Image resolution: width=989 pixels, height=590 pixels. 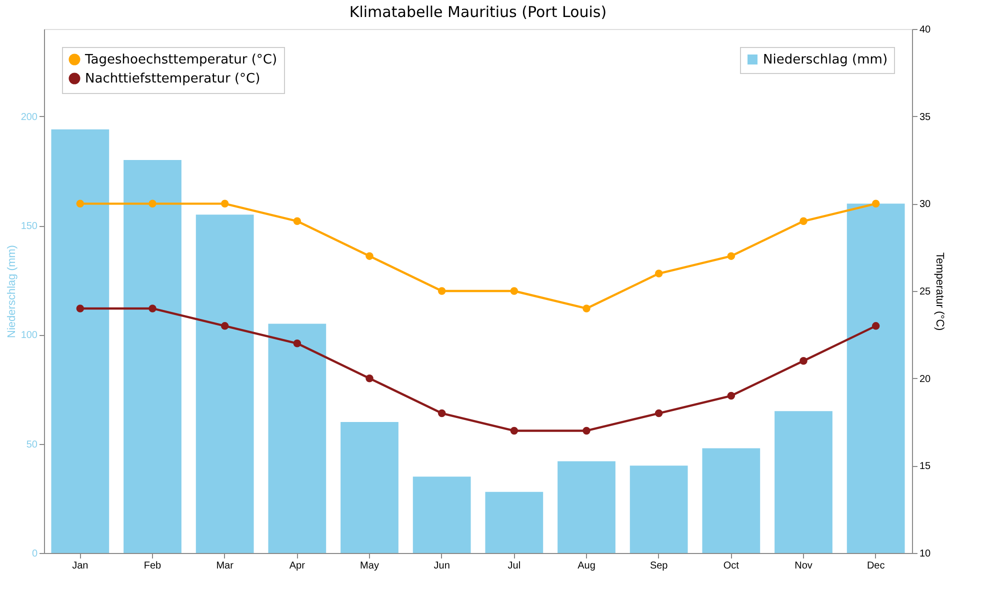 I want to click on y-tick-label: 150, so click(x=29, y=226).